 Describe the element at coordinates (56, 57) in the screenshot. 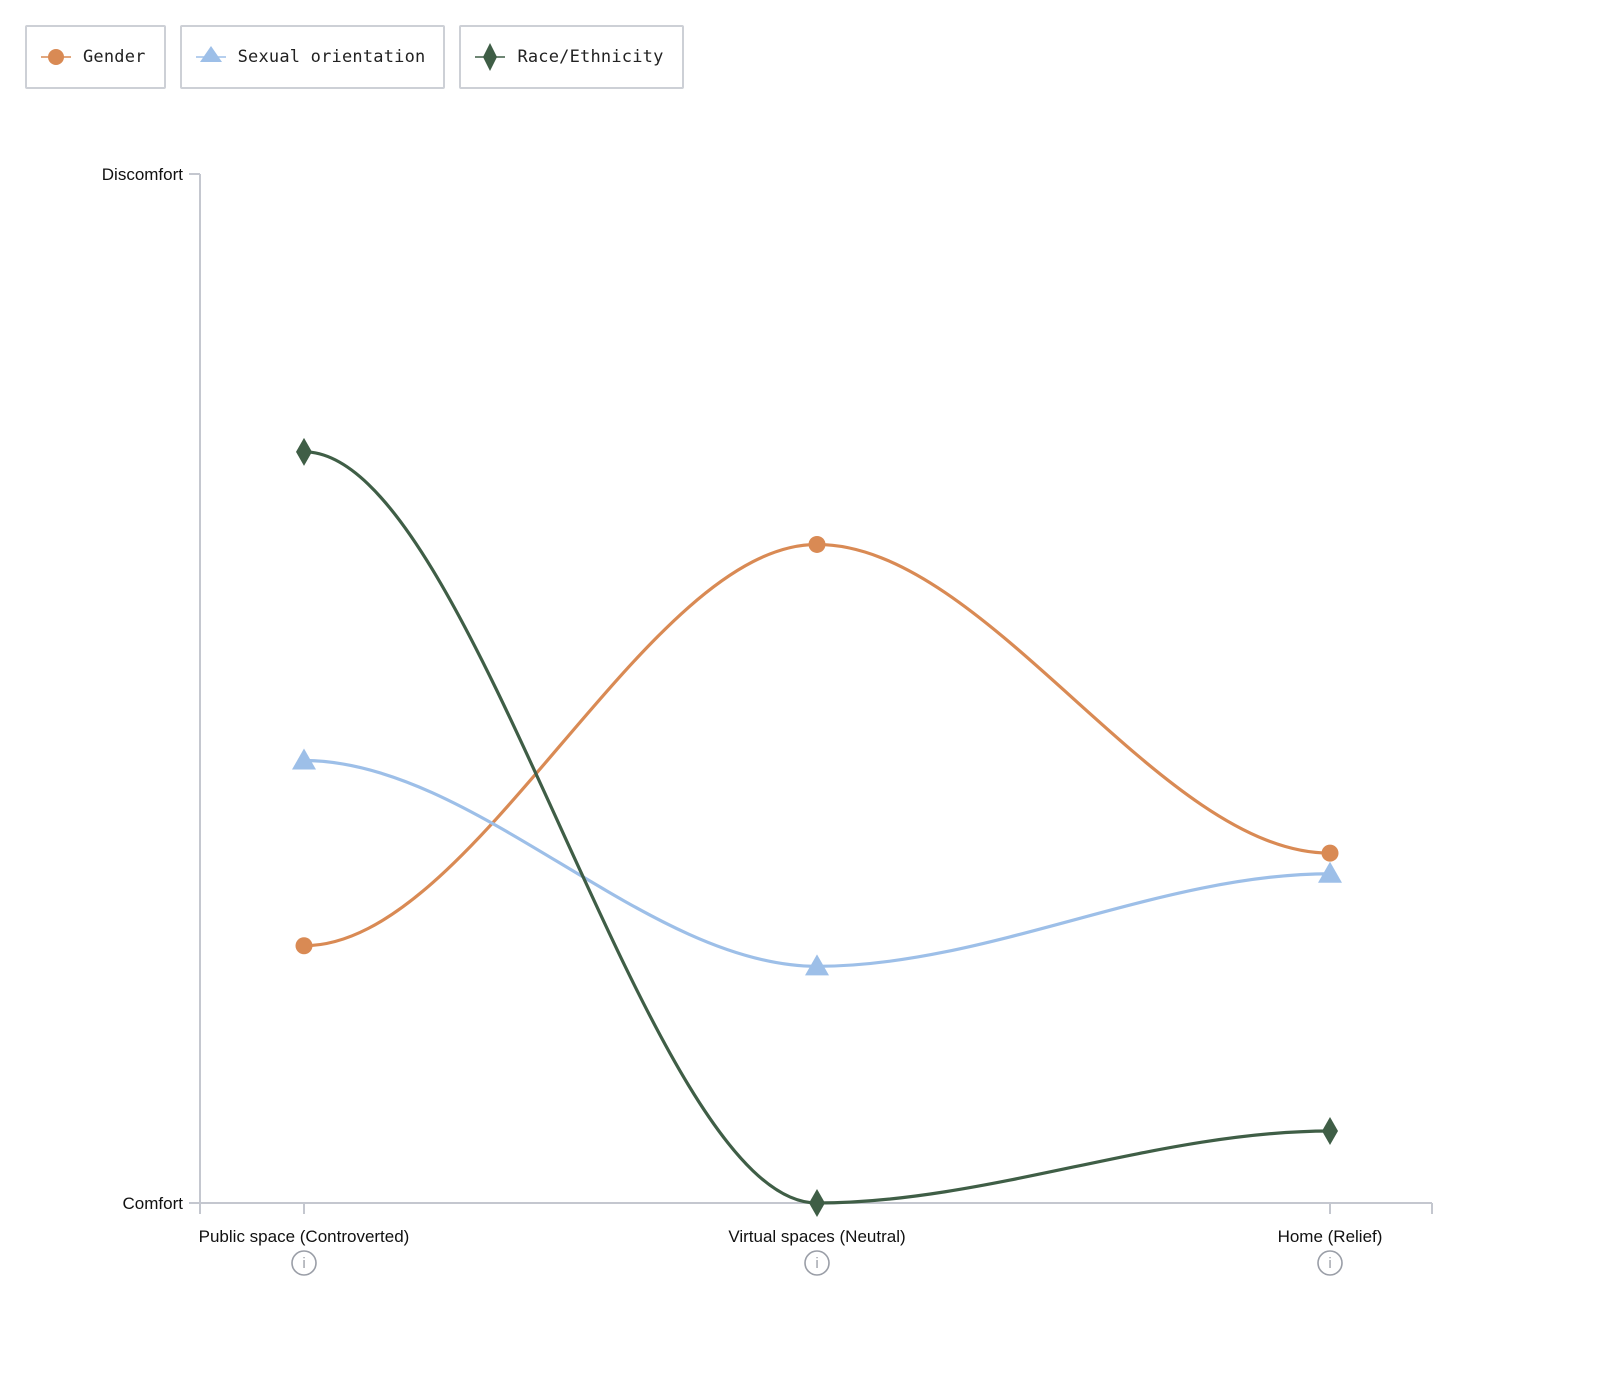

I see `circle-marker-icon` at that location.